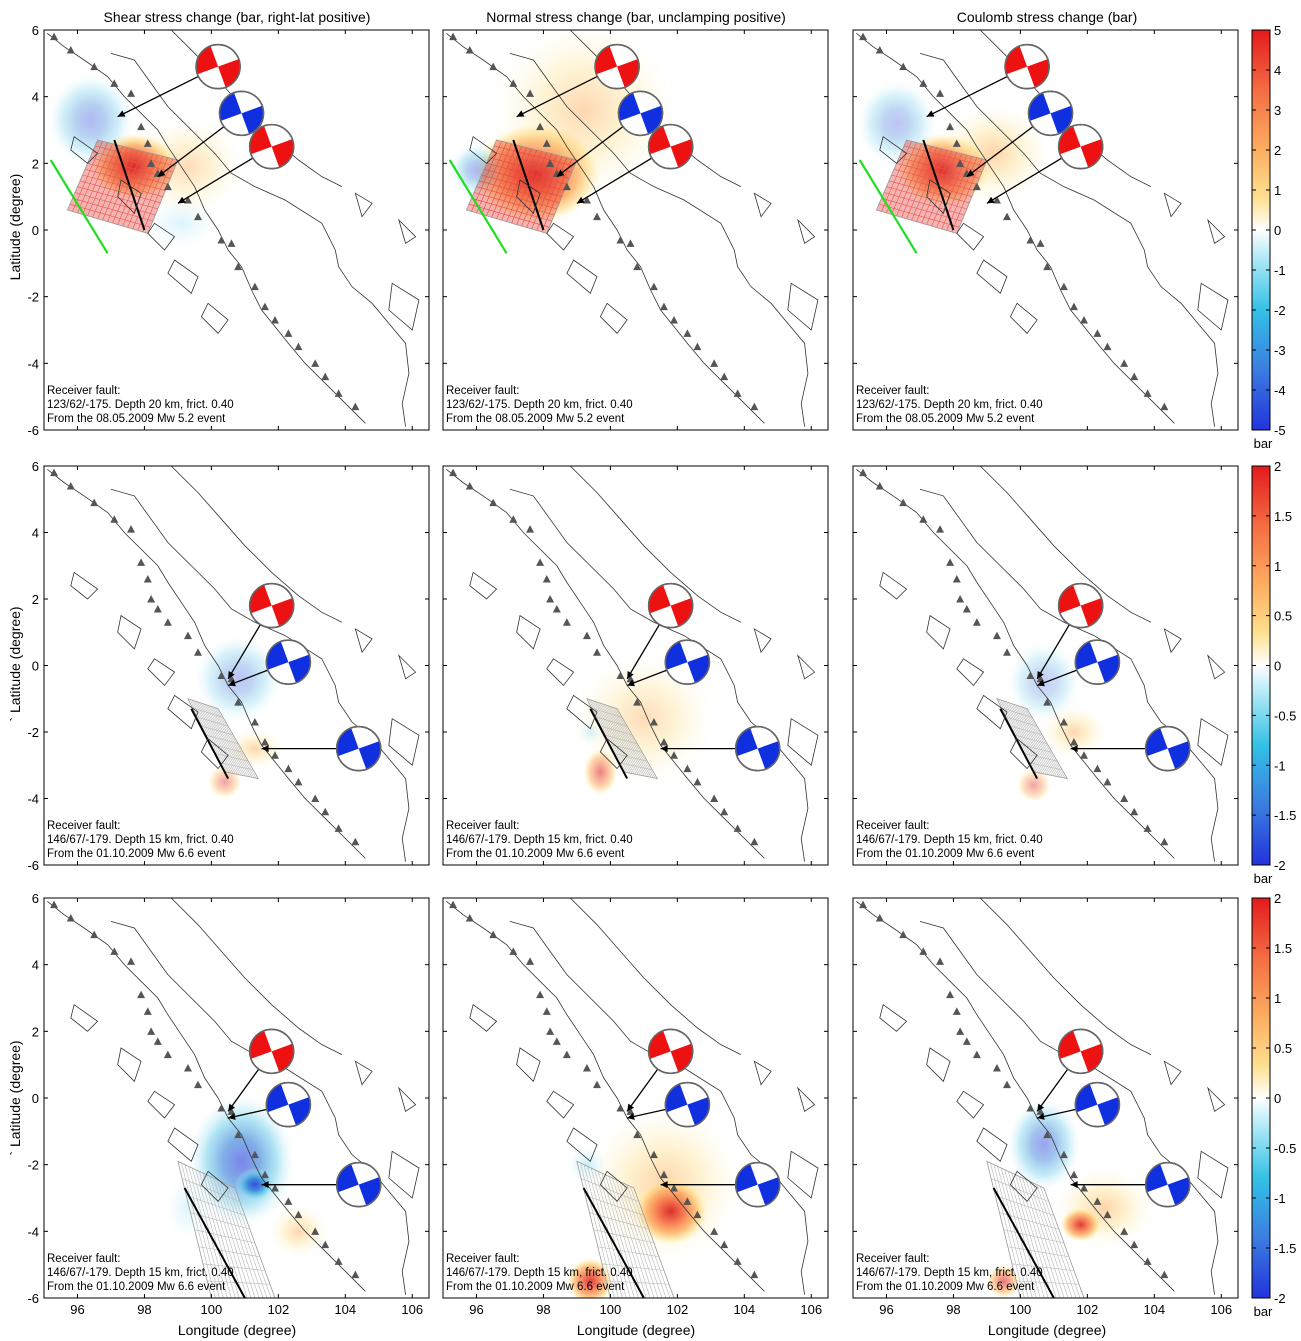 The width and height of the screenshot is (1301, 1341). I want to click on focal-mechanisms, so click(1015, 123).